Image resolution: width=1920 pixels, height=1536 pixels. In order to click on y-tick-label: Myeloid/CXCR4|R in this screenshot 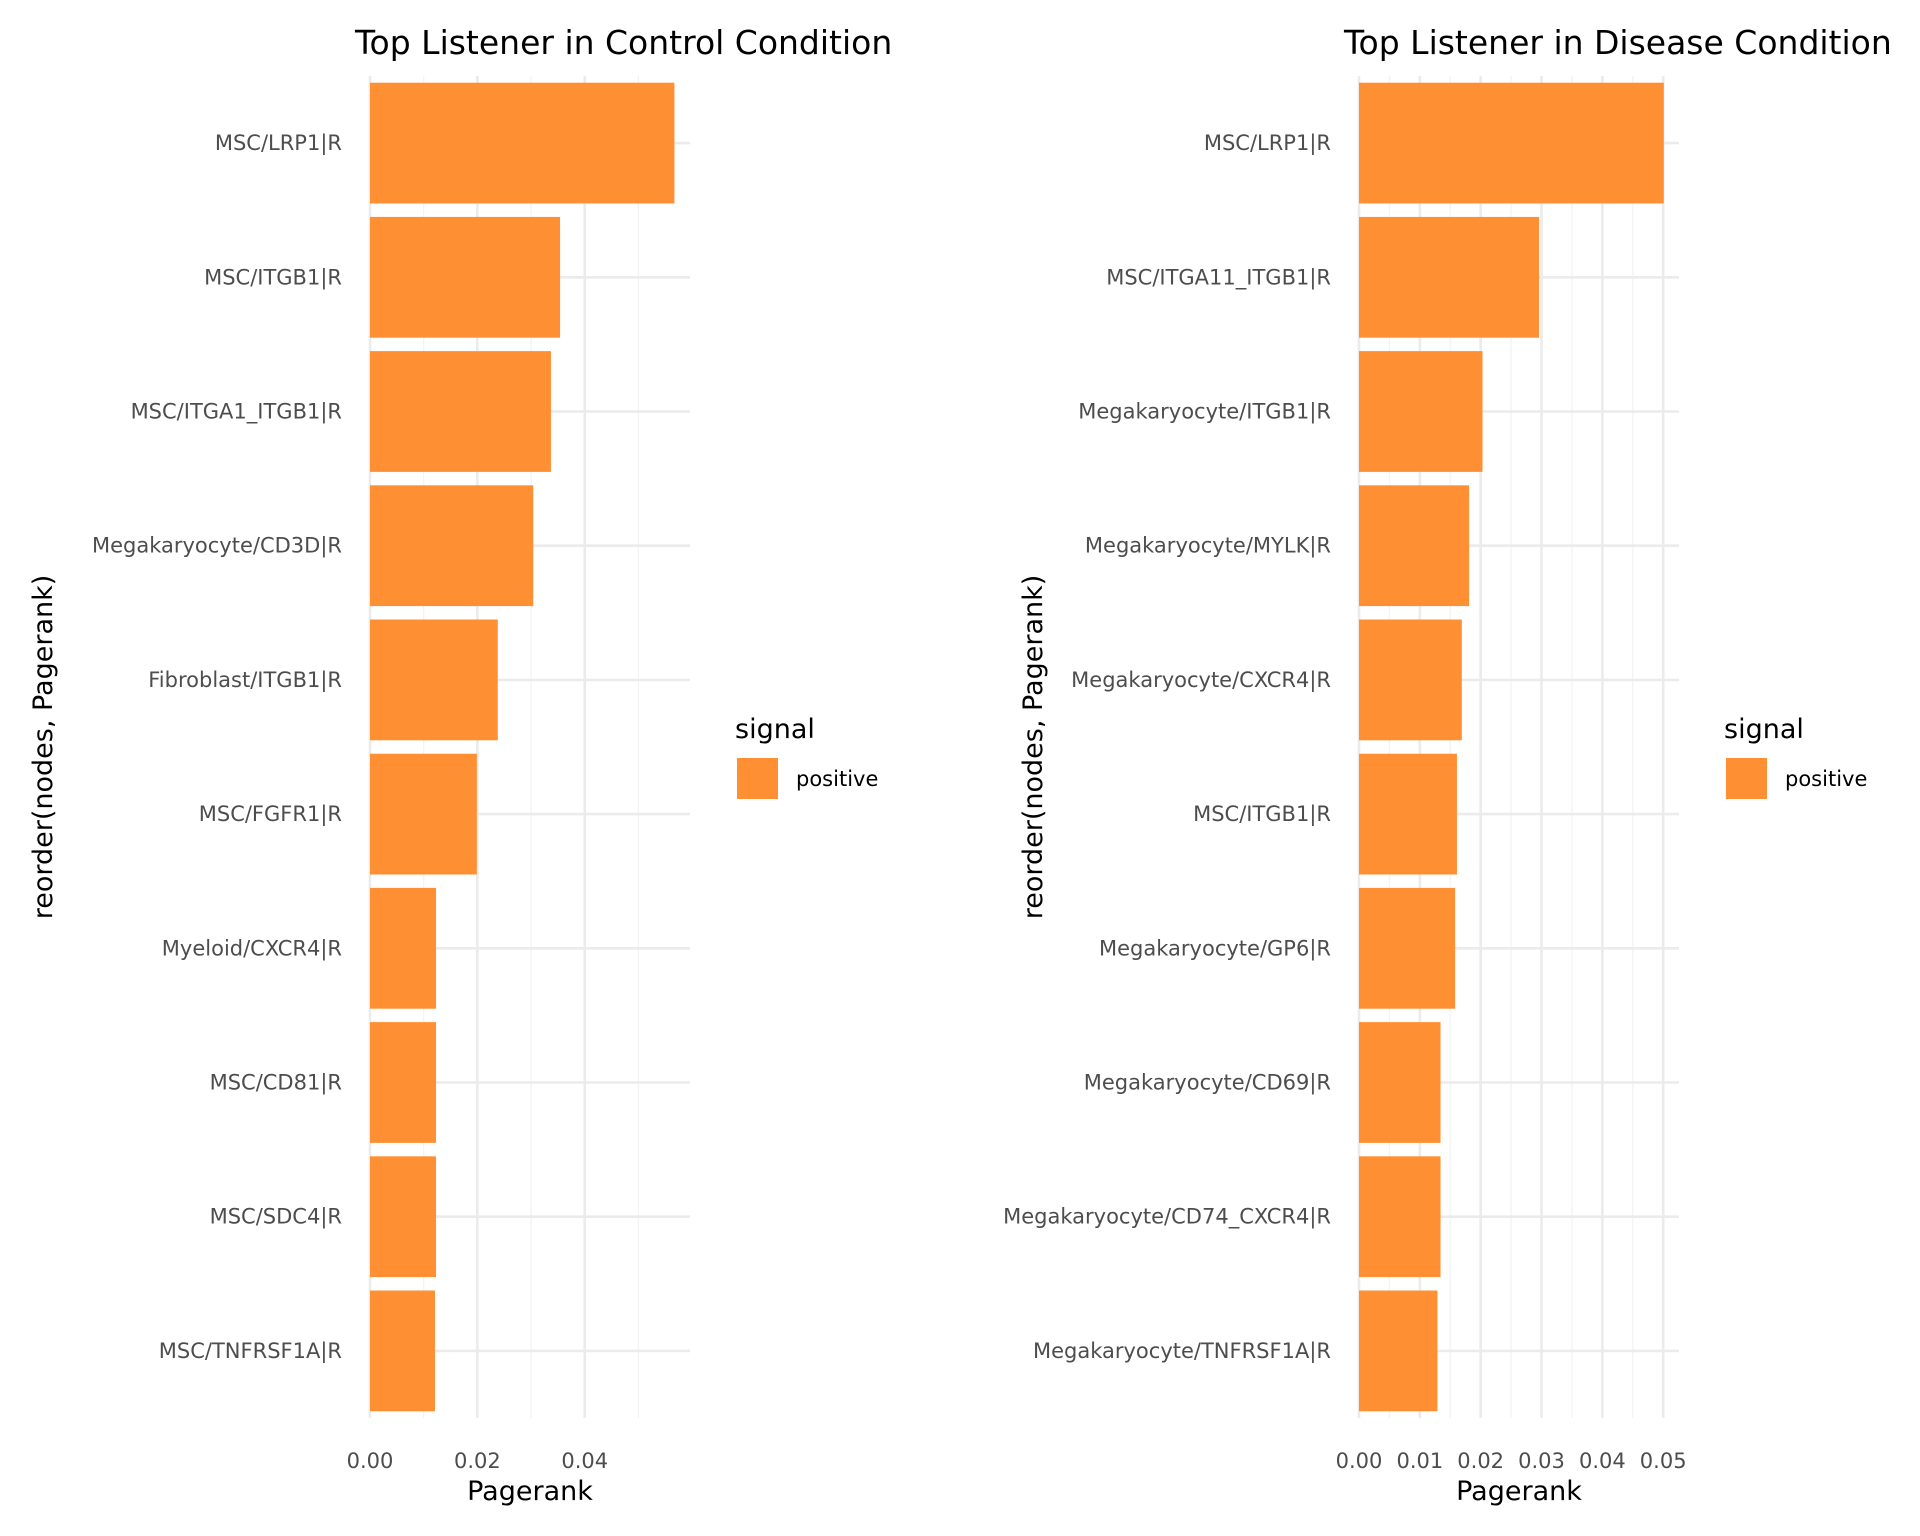, I will do `click(252, 948)`.